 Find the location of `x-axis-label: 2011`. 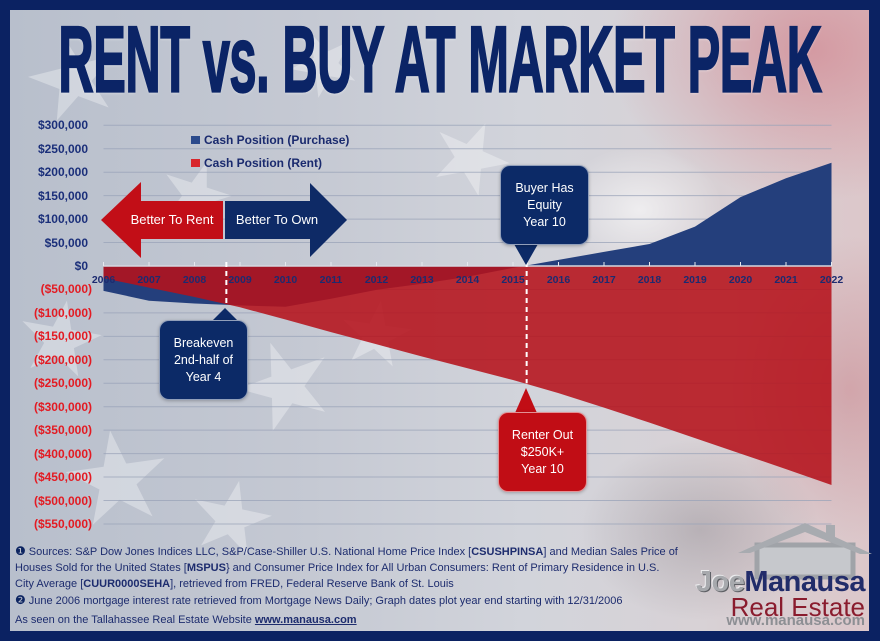

x-axis-label: 2011 is located at coordinates (331, 280).